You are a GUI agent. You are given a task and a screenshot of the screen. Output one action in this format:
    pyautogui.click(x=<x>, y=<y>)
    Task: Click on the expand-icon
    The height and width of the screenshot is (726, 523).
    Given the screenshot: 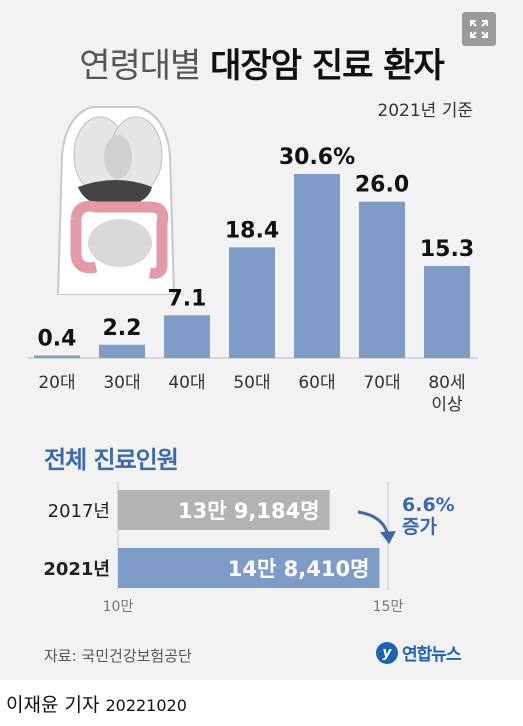 What is the action you would take?
    pyautogui.click(x=479, y=29)
    